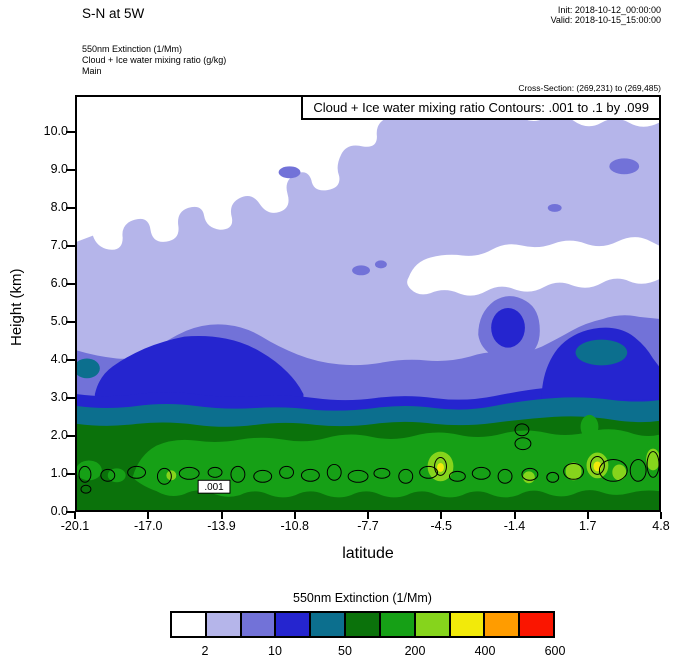 The width and height of the screenshot is (674, 668). I want to click on colorbar-title: 550nm Extinction (1/Mm), so click(362, 598).